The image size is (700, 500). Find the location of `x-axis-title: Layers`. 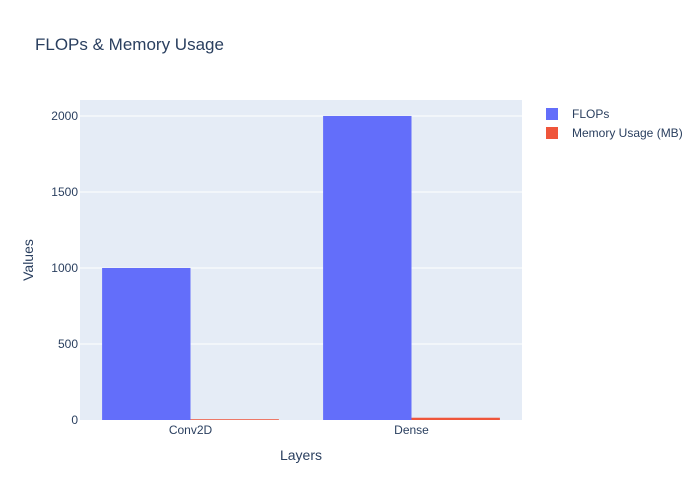

x-axis-title: Layers is located at coordinates (301, 455).